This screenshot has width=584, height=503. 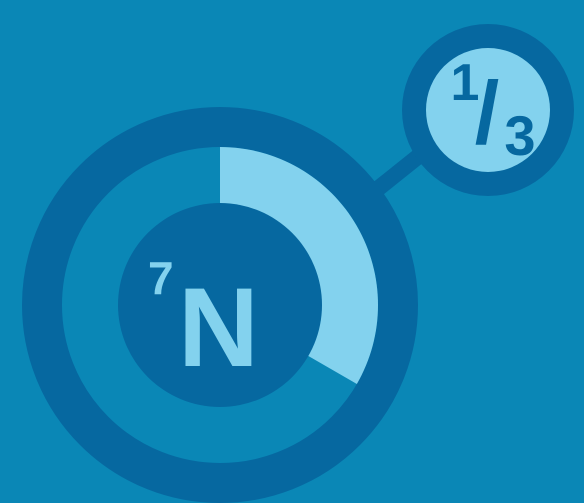 I want to click on fraction-denominator: 3, so click(x=519, y=135).